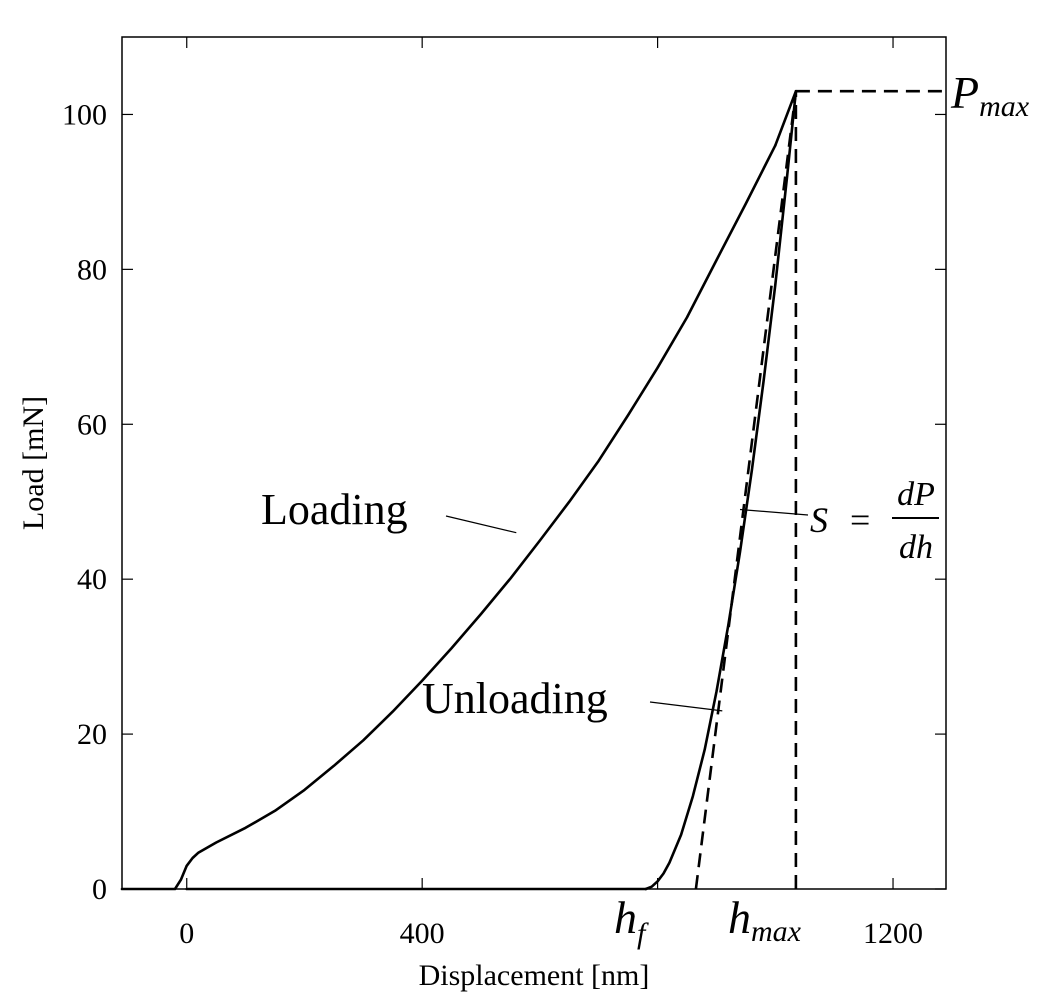 Image resolution: width=1050 pixels, height=1000 pixels. Describe the element at coordinates (893, 933) in the screenshot. I see `x-tick-label: 1200` at that location.